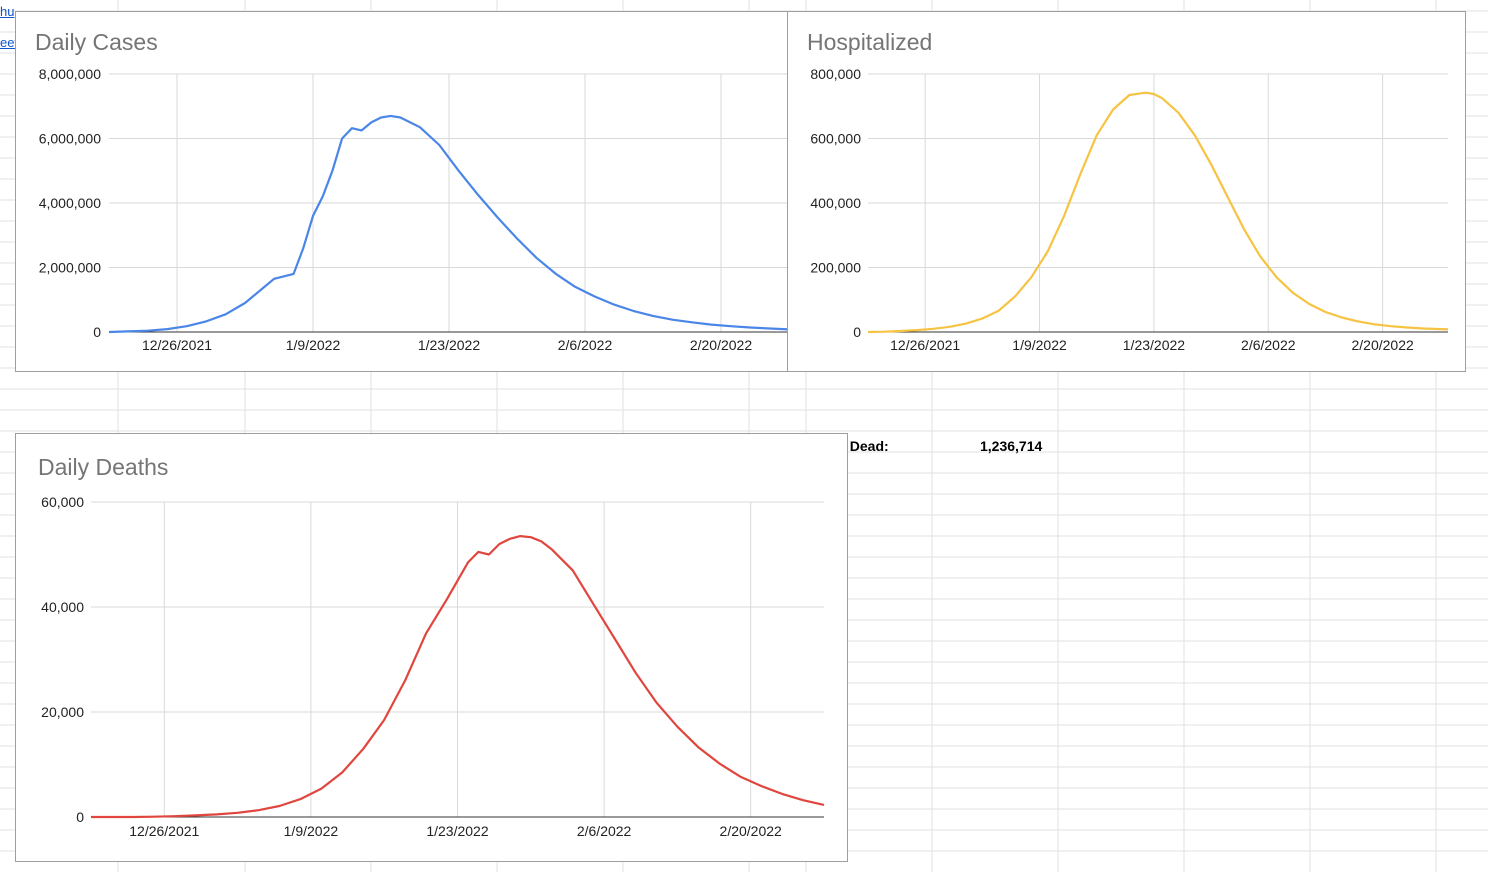  I want to click on y-tick-label: 400,000, so click(835, 203).